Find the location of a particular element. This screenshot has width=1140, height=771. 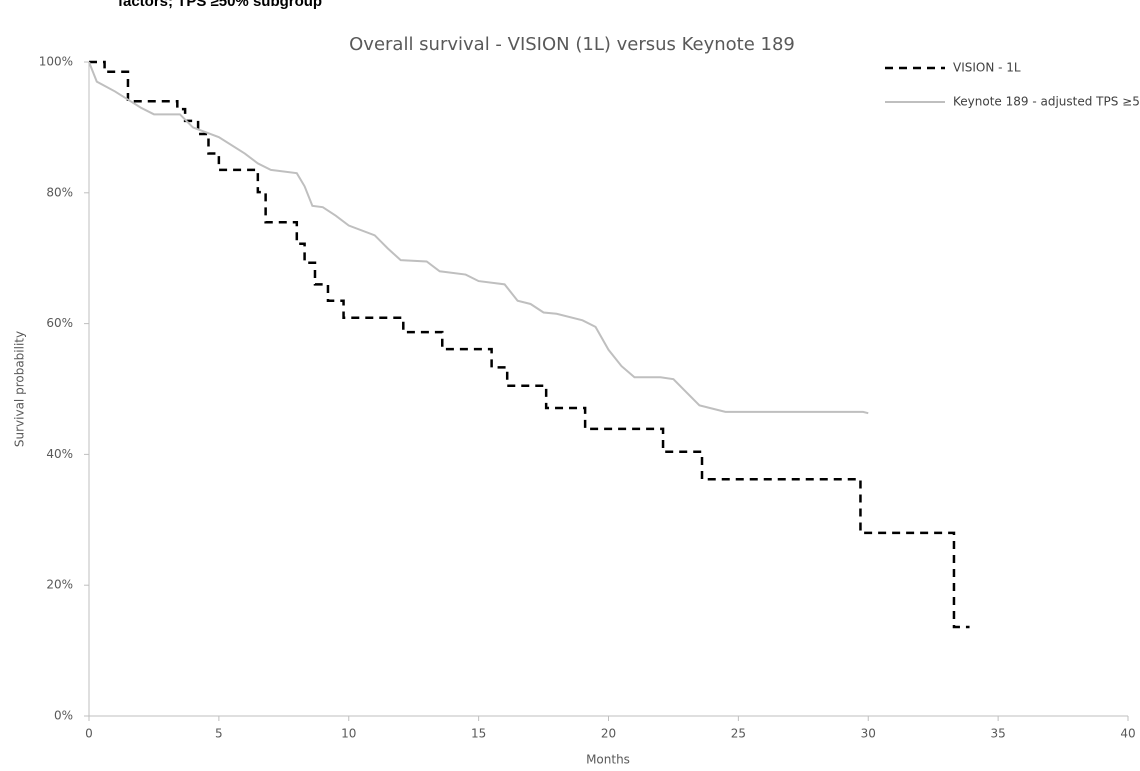

x-tick-label: 0 is located at coordinates (89, 734).